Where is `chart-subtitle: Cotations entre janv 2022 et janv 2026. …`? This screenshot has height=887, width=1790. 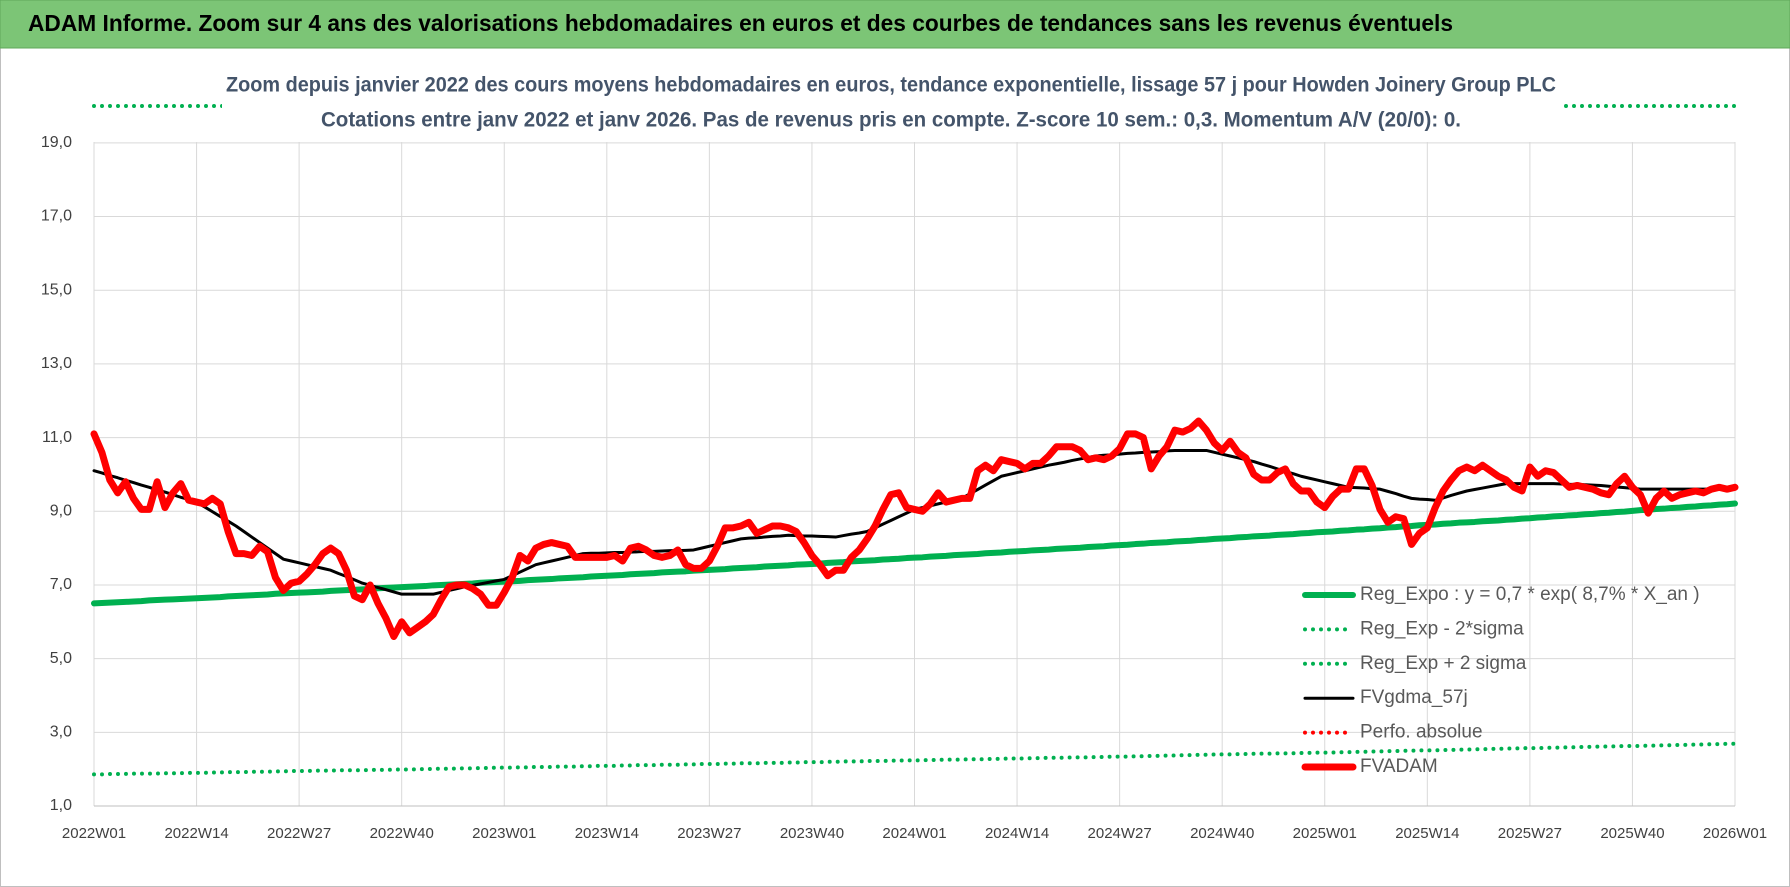
chart-subtitle: Cotations entre janv 2022 et janv 2026. … is located at coordinates (891, 120).